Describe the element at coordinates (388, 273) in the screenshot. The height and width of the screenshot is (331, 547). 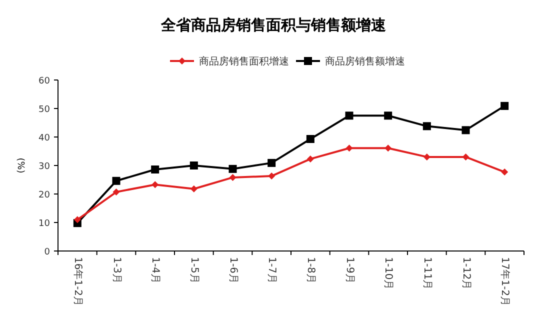
I see `x-tick-label: 1-10月` at that location.